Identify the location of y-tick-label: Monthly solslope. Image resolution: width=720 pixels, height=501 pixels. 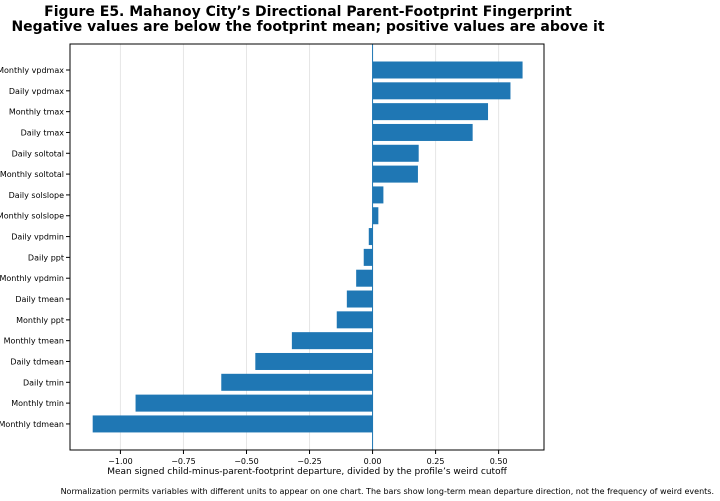
(32, 216).